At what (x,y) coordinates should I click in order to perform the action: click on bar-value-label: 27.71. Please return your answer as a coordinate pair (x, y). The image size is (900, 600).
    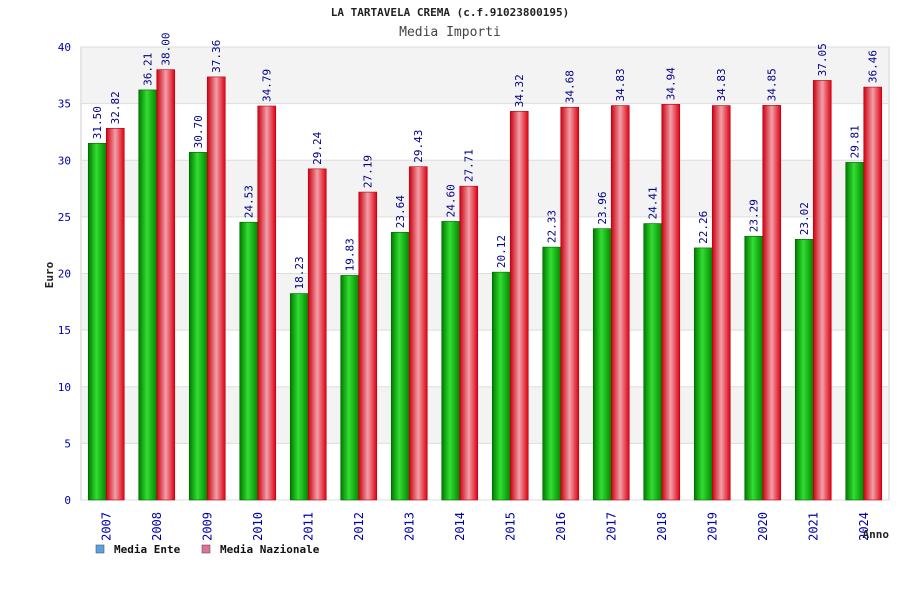
    Looking at the image, I should click on (469, 165).